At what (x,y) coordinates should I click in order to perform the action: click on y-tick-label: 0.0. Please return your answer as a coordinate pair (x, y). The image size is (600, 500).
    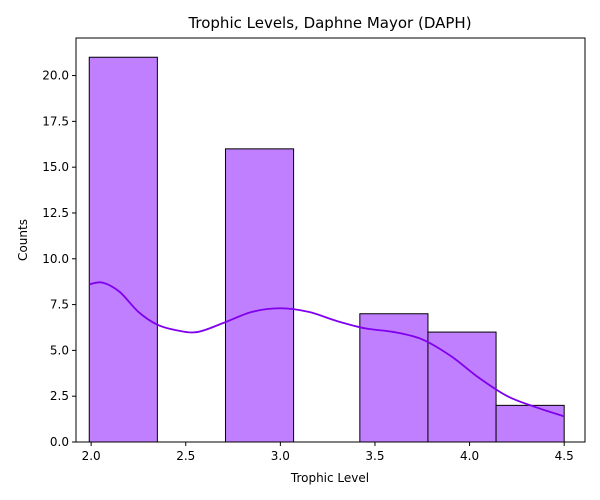
    Looking at the image, I should click on (59, 442).